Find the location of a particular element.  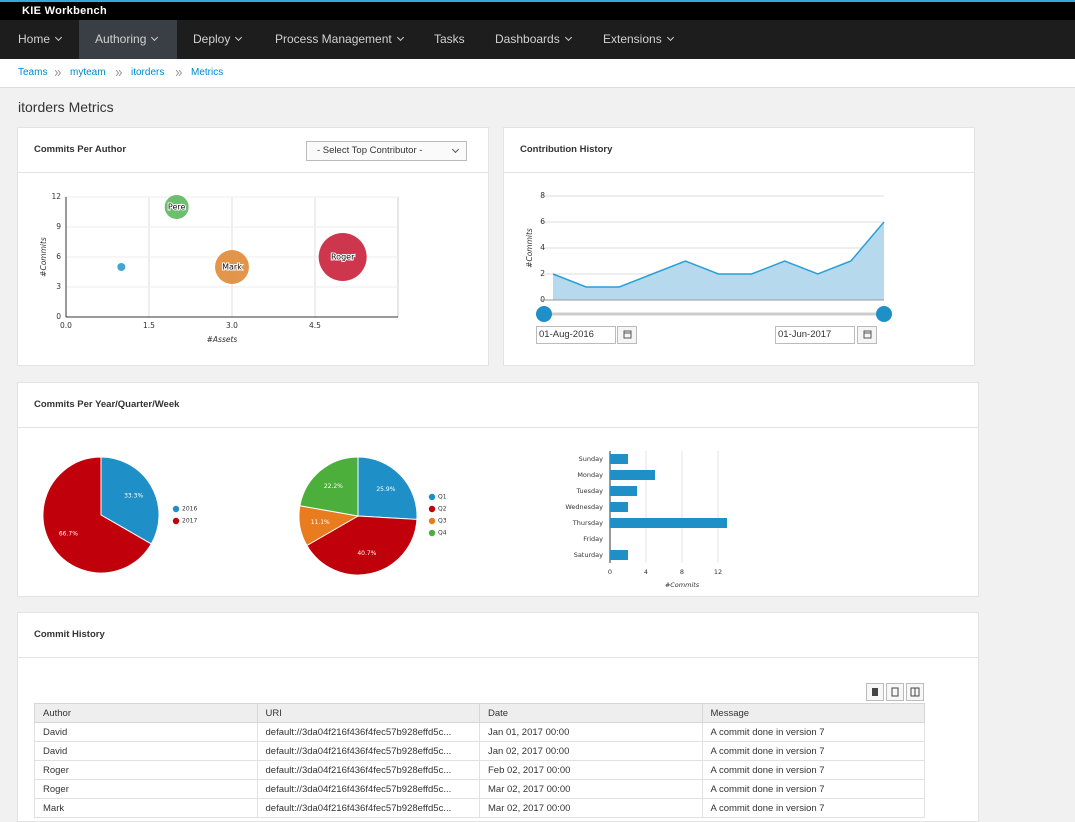

table-cell: Jan 02, 2017 00:00 is located at coordinates (591, 751).